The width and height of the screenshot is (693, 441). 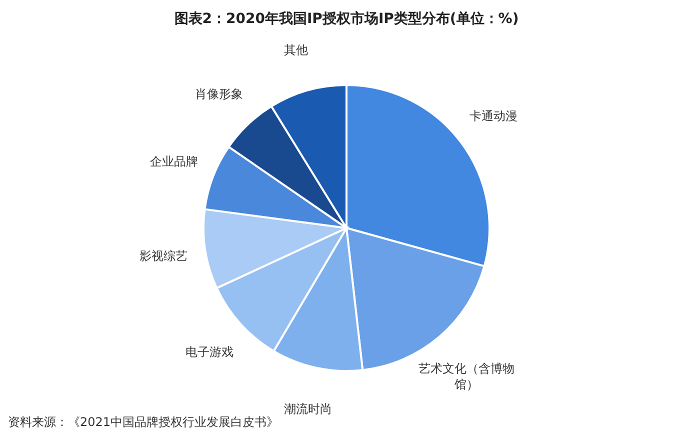 What do you see at coordinates (296, 50) in the screenshot?
I see `slice-label: 其他` at bounding box center [296, 50].